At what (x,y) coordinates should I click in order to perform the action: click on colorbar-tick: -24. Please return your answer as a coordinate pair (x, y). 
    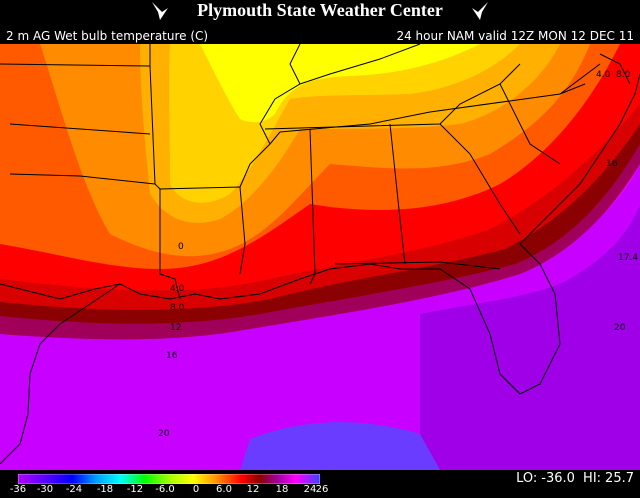
    Looking at the image, I should click on (74, 489).